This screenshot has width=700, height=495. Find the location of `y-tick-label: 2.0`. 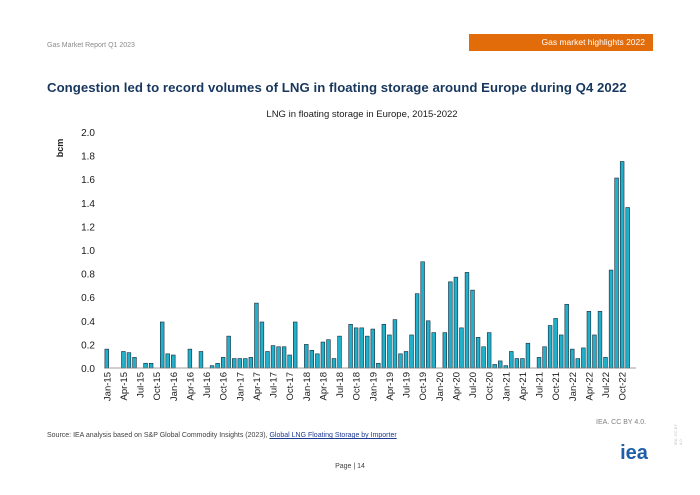

y-tick-label: 2.0 is located at coordinates (88, 133).